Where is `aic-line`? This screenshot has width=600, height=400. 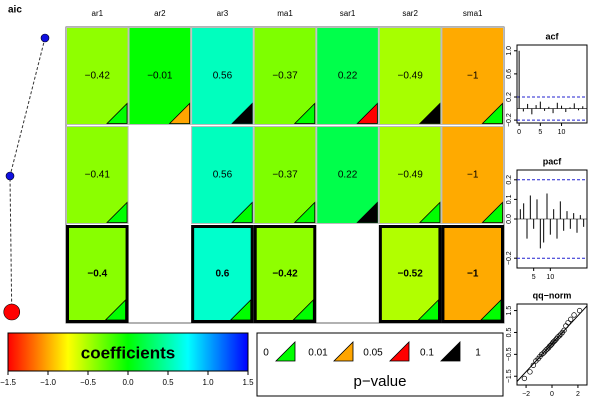
aic-line is located at coordinates (27, 175).